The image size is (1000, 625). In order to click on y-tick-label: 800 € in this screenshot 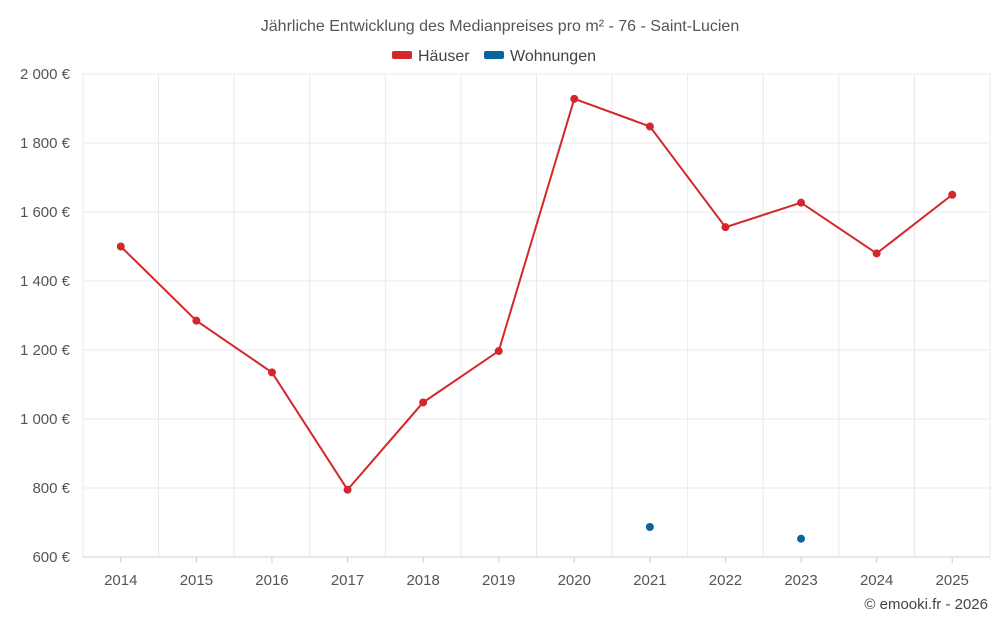, I will do `click(51, 488)`.